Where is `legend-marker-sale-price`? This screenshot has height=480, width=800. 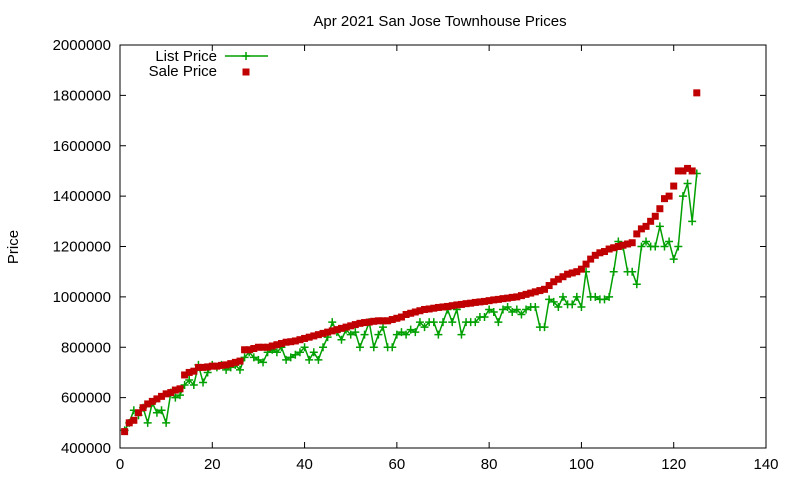 legend-marker-sale-price is located at coordinates (246, 72).